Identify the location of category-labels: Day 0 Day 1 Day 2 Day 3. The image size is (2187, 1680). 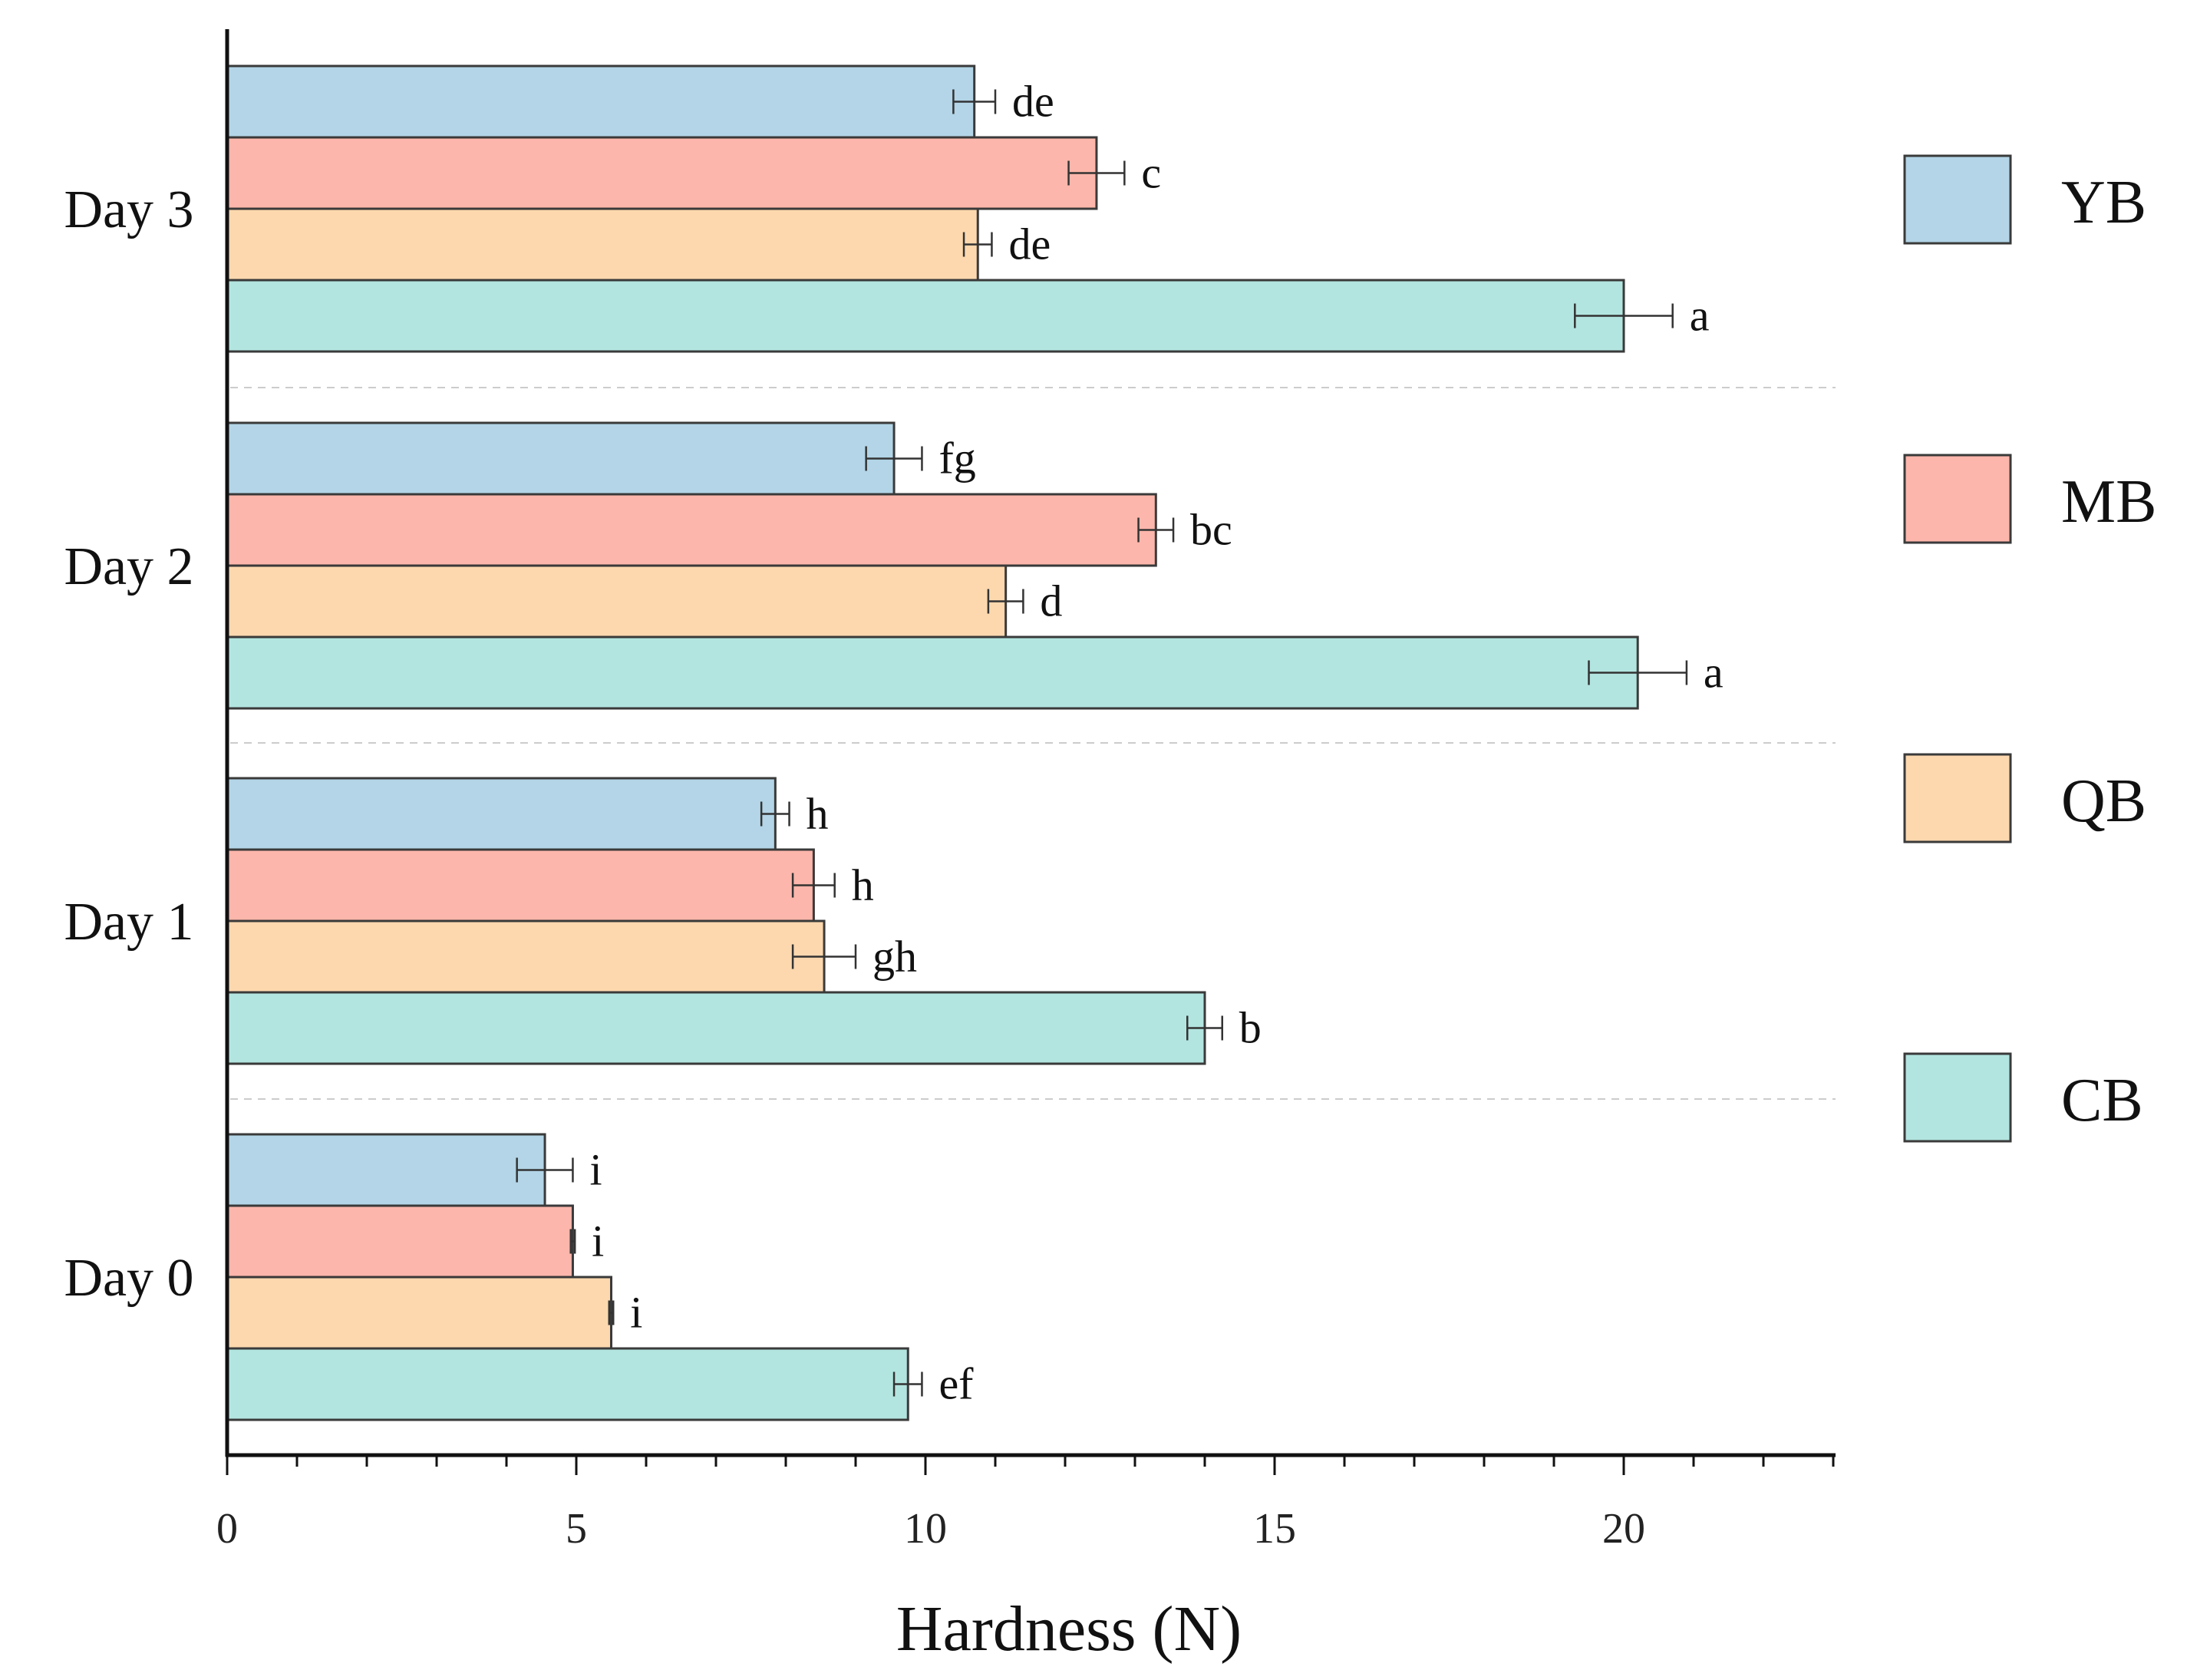
(128, 744).